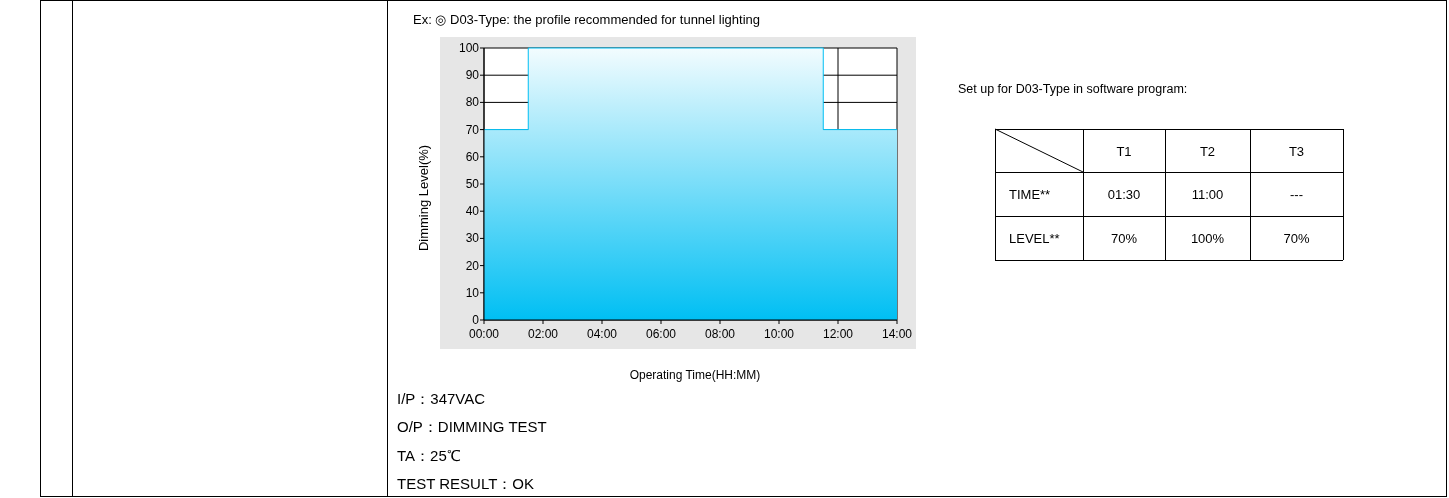 Image resolution: width=1449 pixels, height=498 pixels. What do you see at coordinates (429, 455) in the screenshot?
I see `text: TA：25℃` at bounding box center [429, 455].